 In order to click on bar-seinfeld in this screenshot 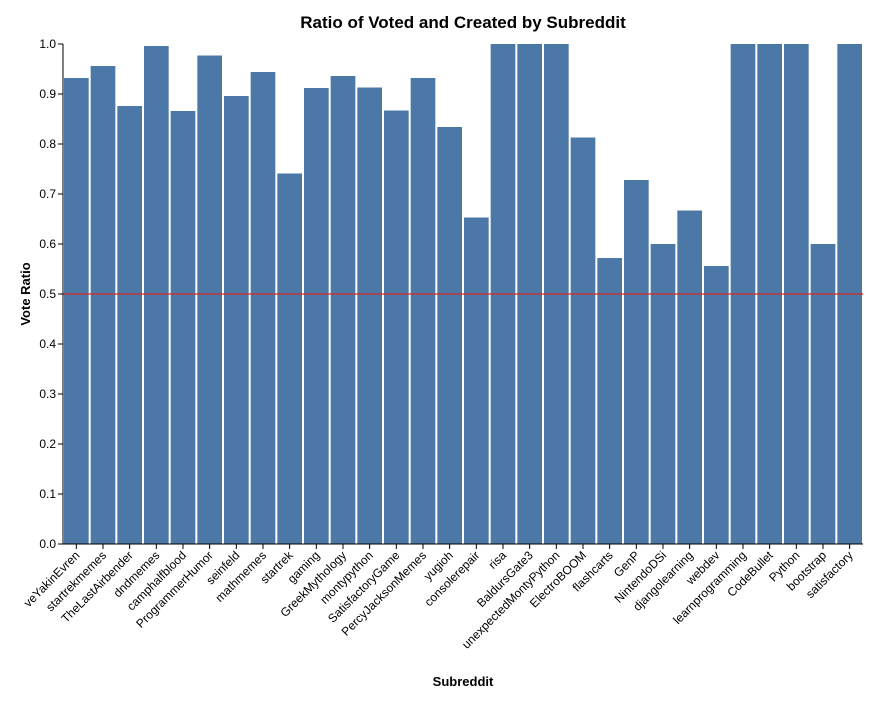, I will do `click(236, 320)`.